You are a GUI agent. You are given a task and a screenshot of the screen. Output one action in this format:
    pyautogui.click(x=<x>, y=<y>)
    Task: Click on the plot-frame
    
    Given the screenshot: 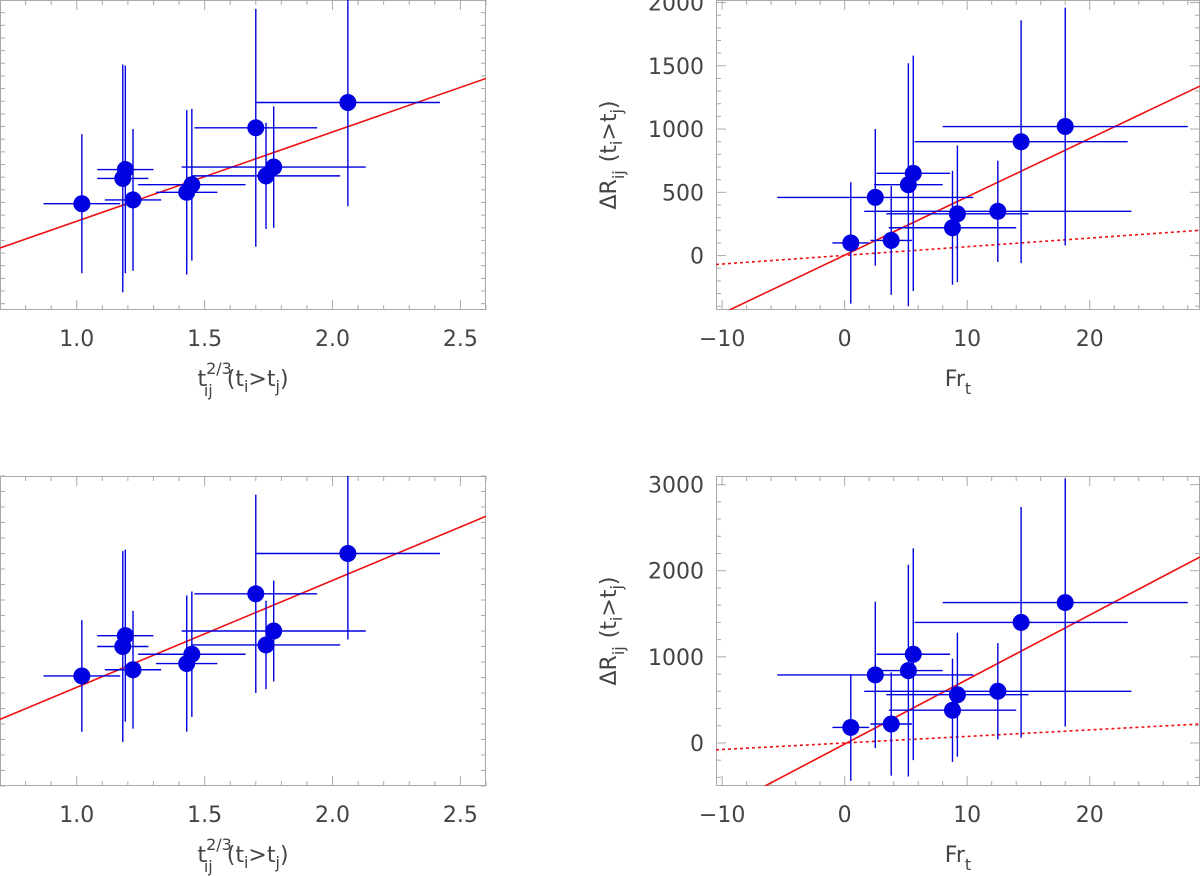 What is the action you would take?
    pyautogui.click(x=243, y=155)
    